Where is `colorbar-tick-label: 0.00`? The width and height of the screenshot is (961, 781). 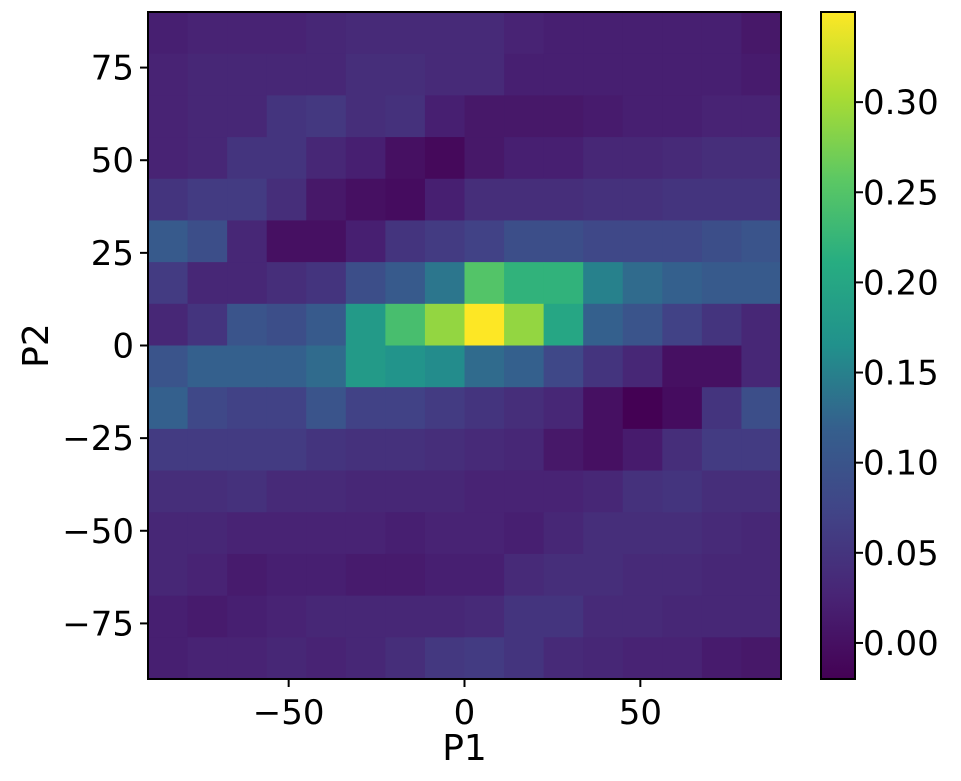
colorbar-tick-label: 0.00 is located at coordinates (901, 644).